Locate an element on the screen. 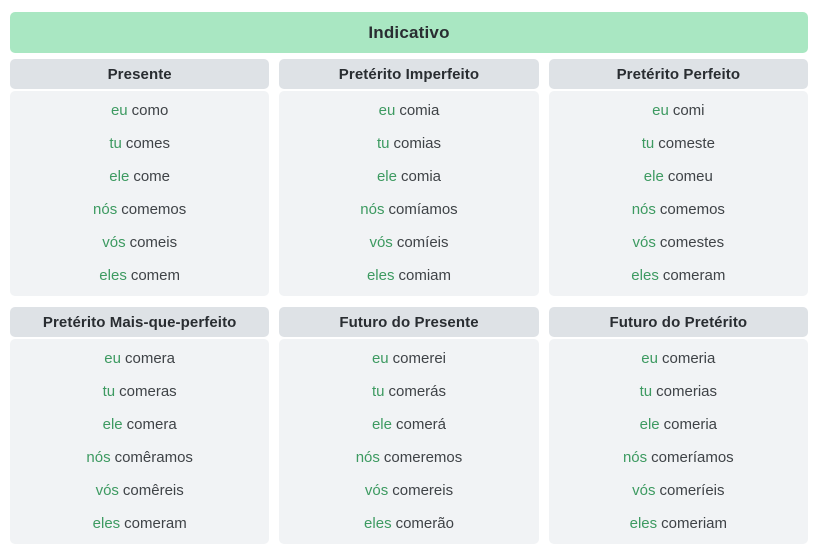 Image resolution: width=822 pixels, height=549 pixels. tense-header: Pretérito Imperfeito is located at coordinates (409, 74).